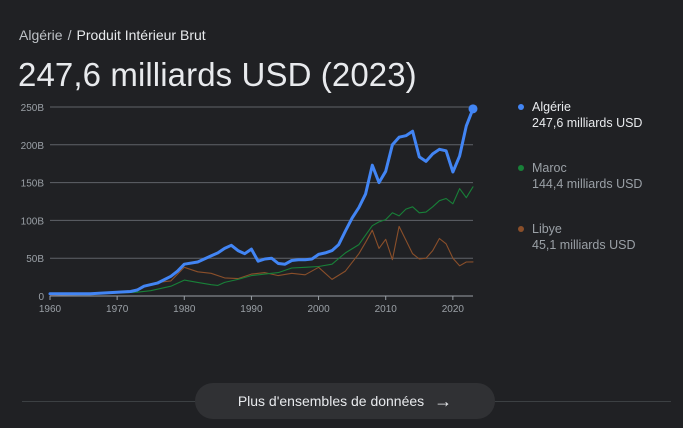 The width and height of the screenshot is (683, 428). What do you see at coordinates (598, 115) in the screenshot?
I see `legend-item-algerie: Algérie 247,6 milliards USD` at bounding box center [598, 115].